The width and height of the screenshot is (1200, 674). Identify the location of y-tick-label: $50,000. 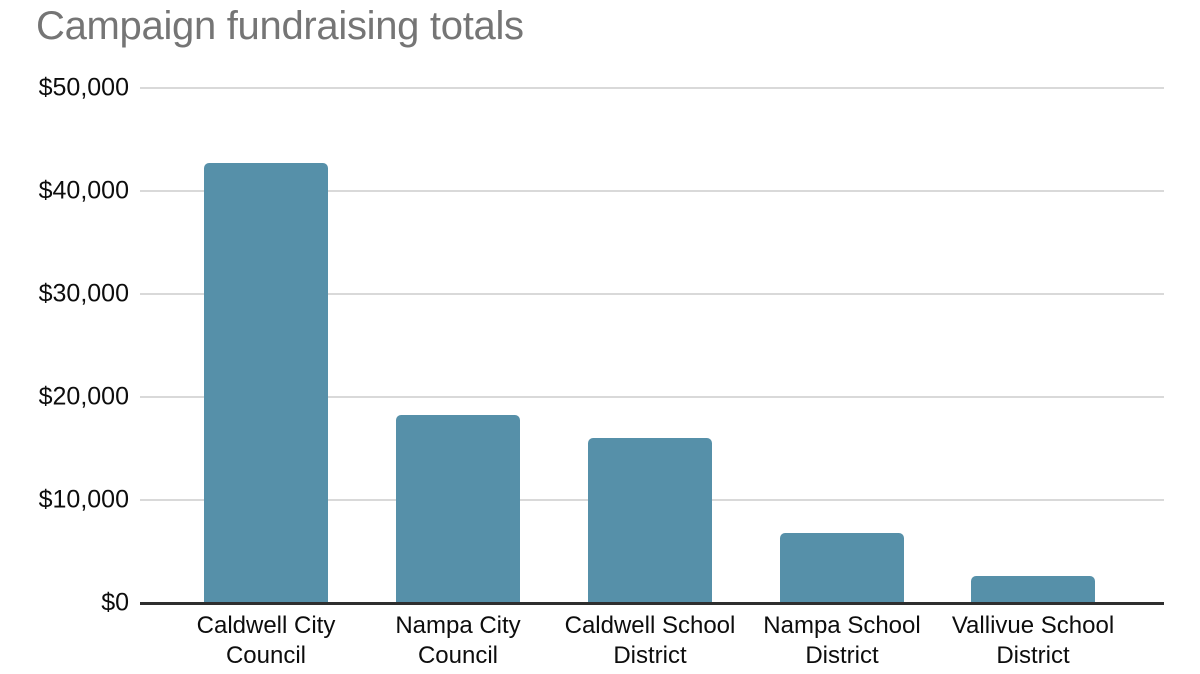
(83, 87).